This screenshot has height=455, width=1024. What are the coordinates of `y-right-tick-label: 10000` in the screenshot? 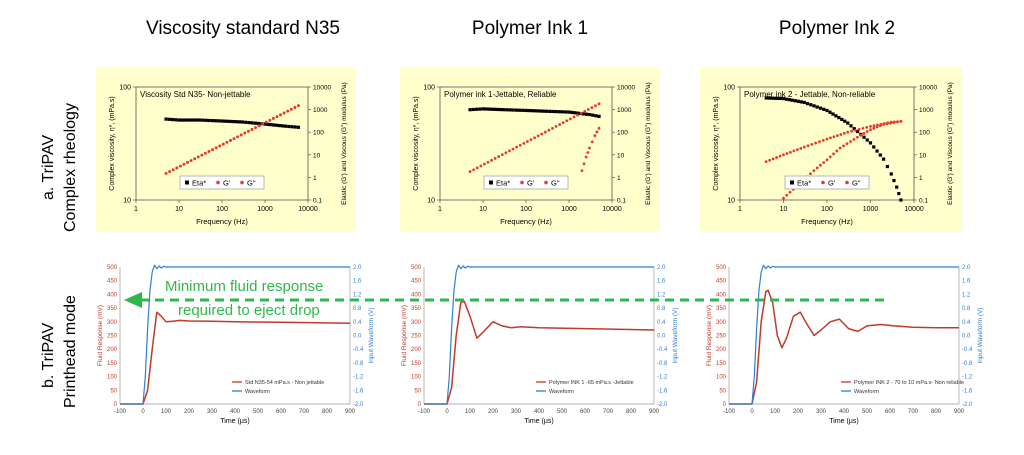 It's located at (928, 88).